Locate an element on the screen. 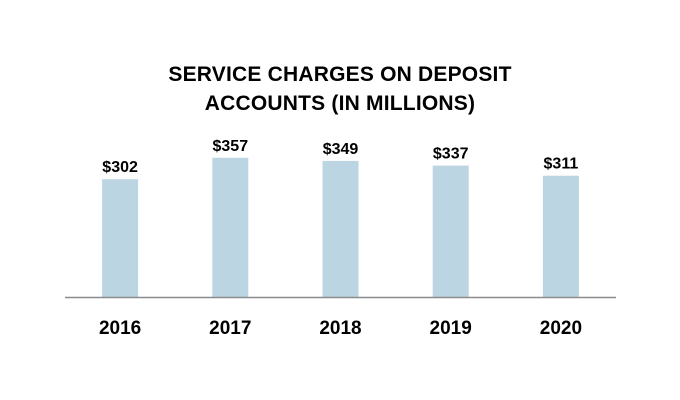 The width and height of the screenshot is (680, 400). chart-title-line-2: ACCOUNTS (IN MILLIONS) is located at coordinates (340, 103).